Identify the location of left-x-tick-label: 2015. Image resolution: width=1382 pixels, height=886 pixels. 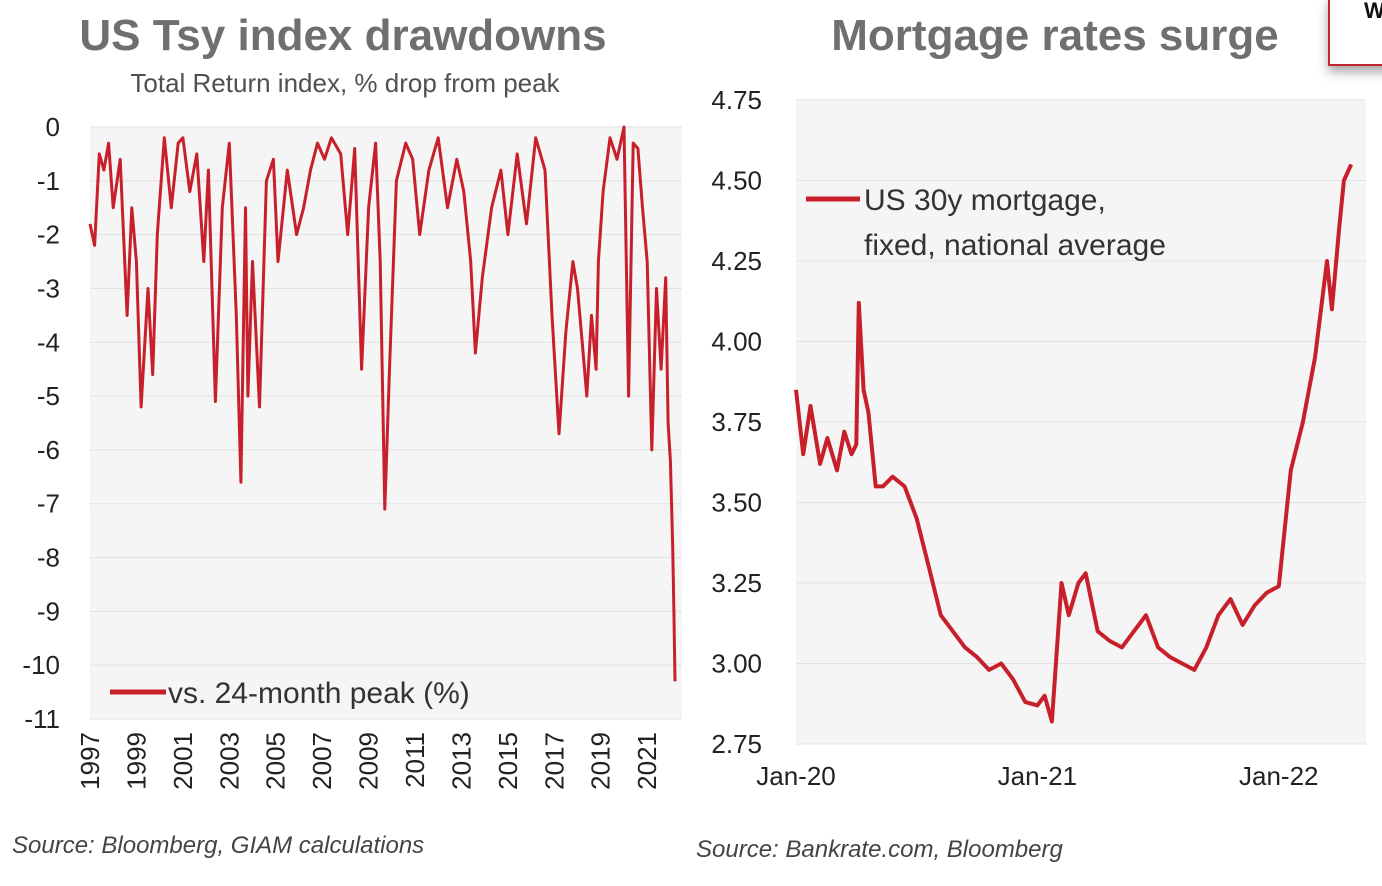
(508, 761).